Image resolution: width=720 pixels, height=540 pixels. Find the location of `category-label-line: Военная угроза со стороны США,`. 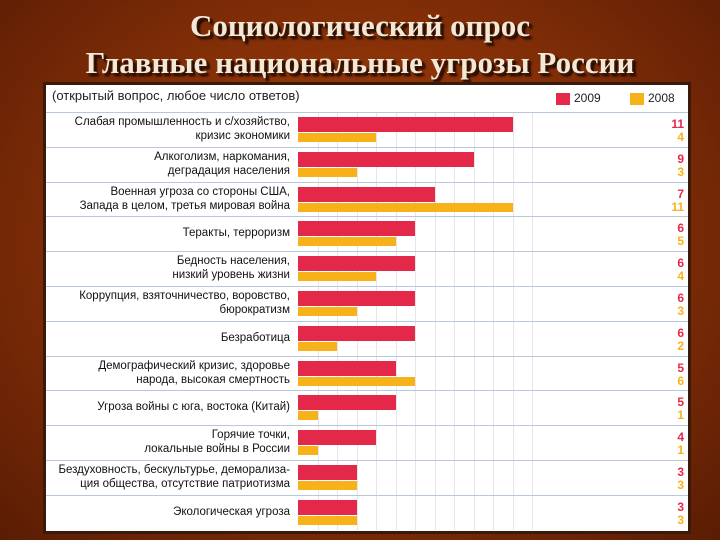

category-label-line: Военная угроза со стороны США, is located at coordinates (200, 191).